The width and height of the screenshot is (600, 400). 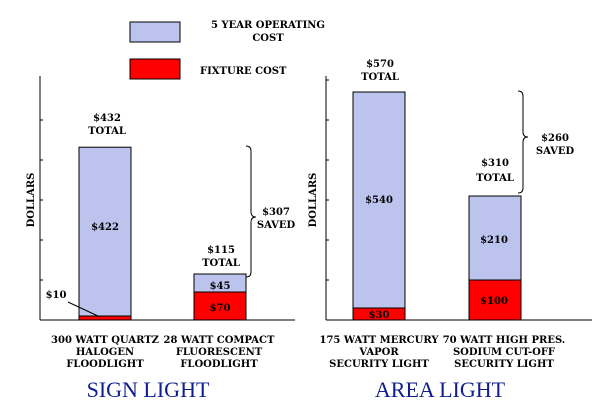 I want to click on area-light-bar1-total-word: TOTAL, so click(x=380, y=77).